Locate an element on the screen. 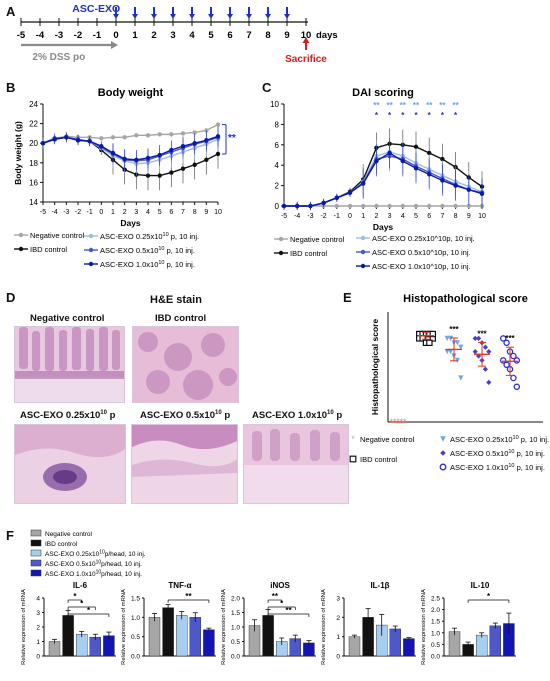 The height and width of the screenshot is (681, 550). legend-label: ASC-EXO 1.0x1010p/head, 10 inj. is located at coordinates (93, 574).